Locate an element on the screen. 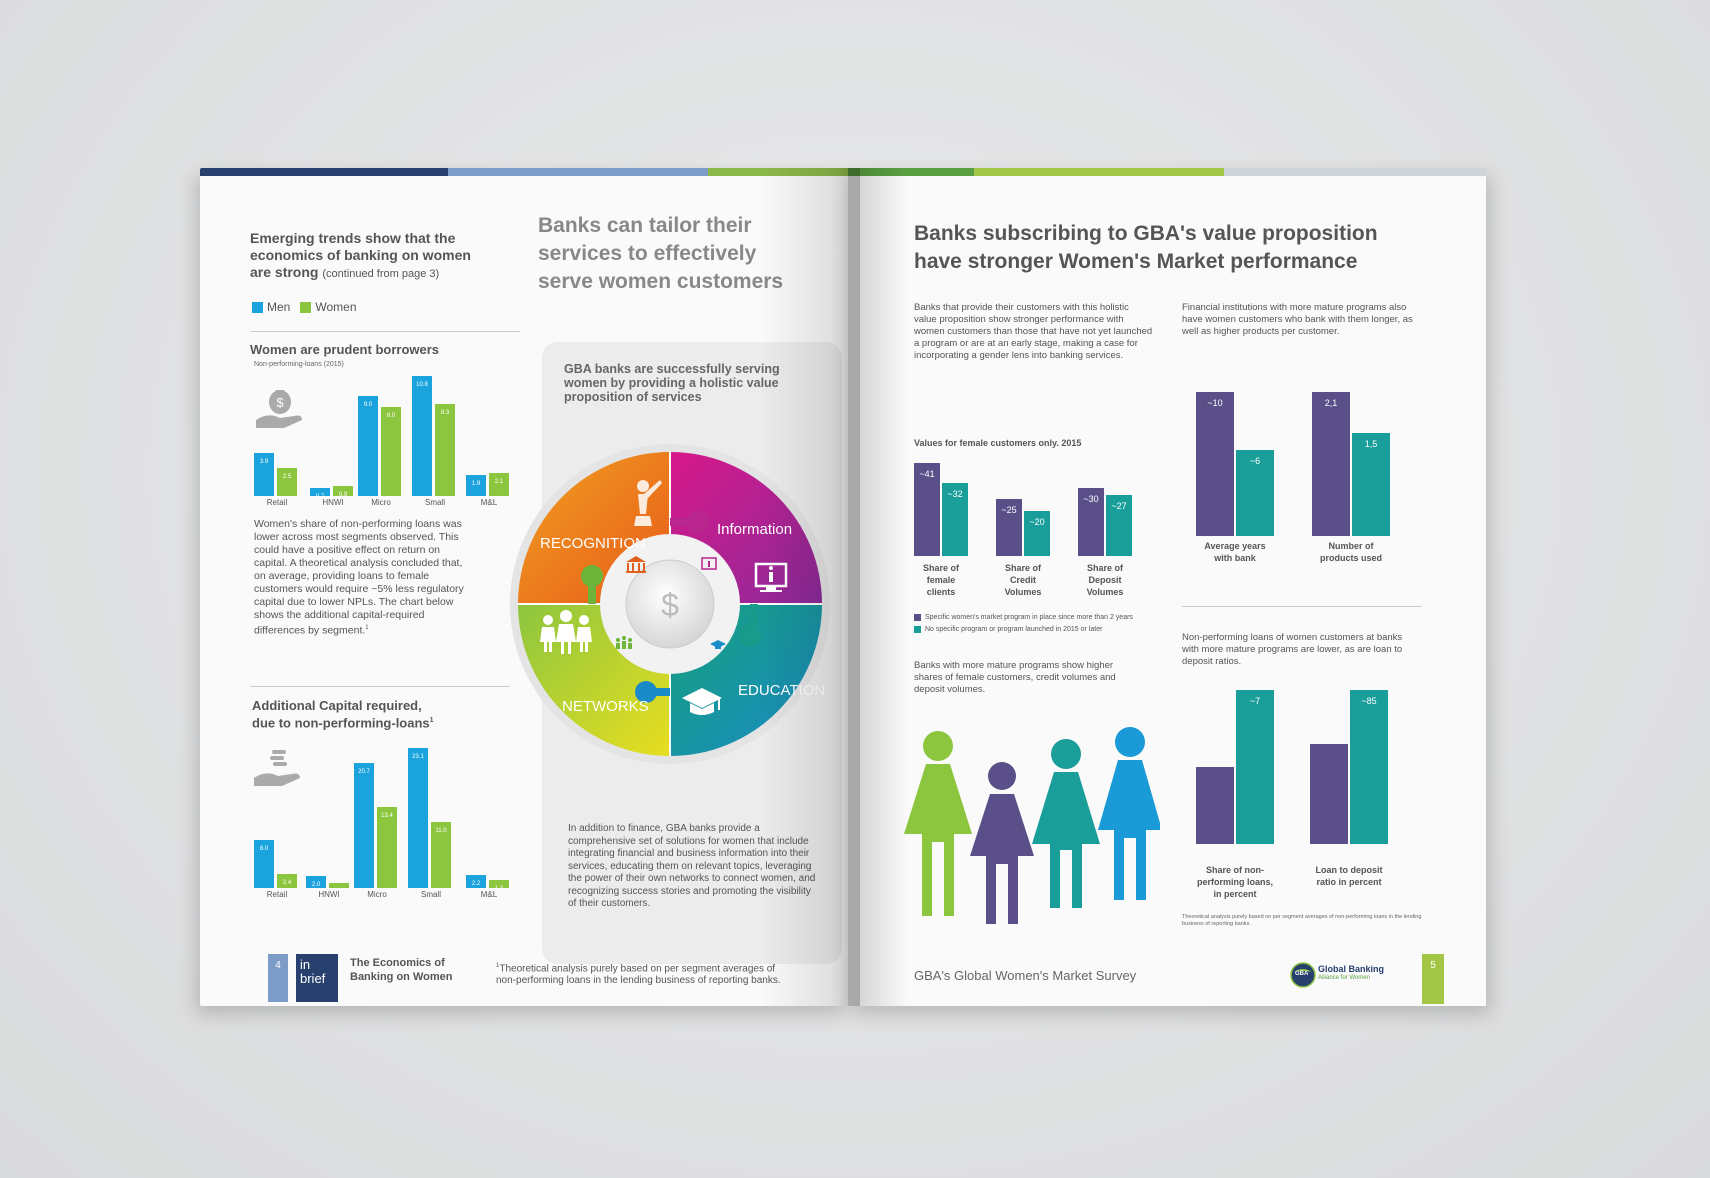  services-wheel: $ is located at coordinates (670, 604).